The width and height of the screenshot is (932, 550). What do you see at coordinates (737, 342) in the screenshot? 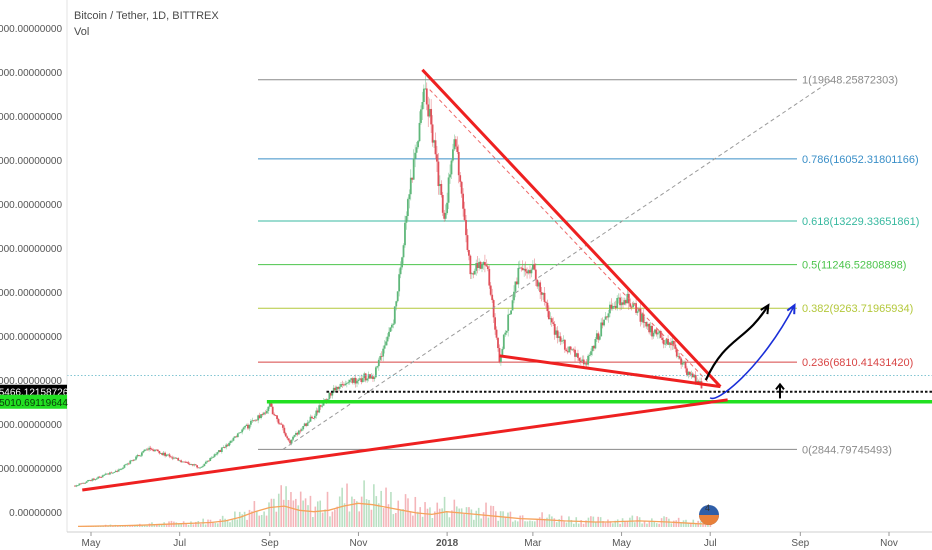
I see `black-forecast-curve` at bounding box center [737, 342].